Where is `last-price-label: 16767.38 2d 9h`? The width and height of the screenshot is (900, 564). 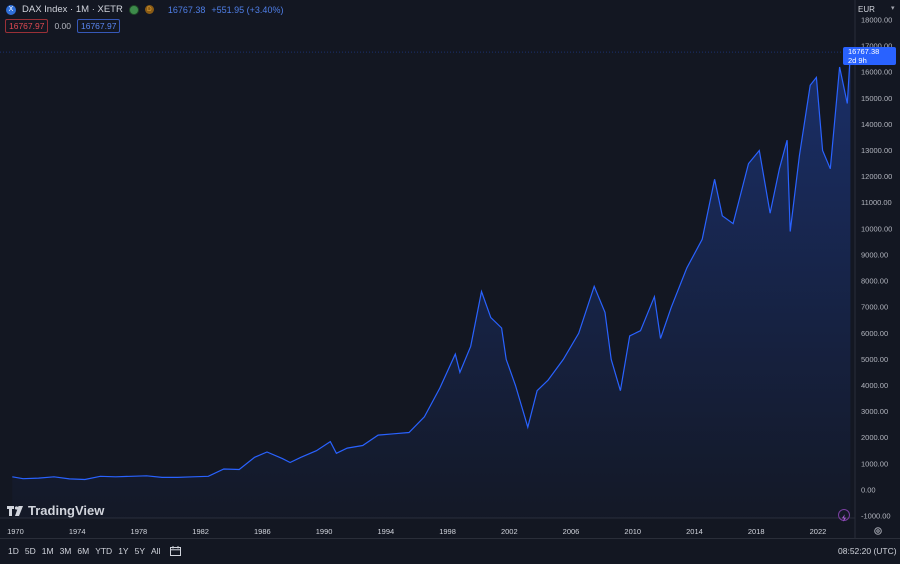
last-price-label: 16767.38 2d 9h is located at coordinates (869, 56).